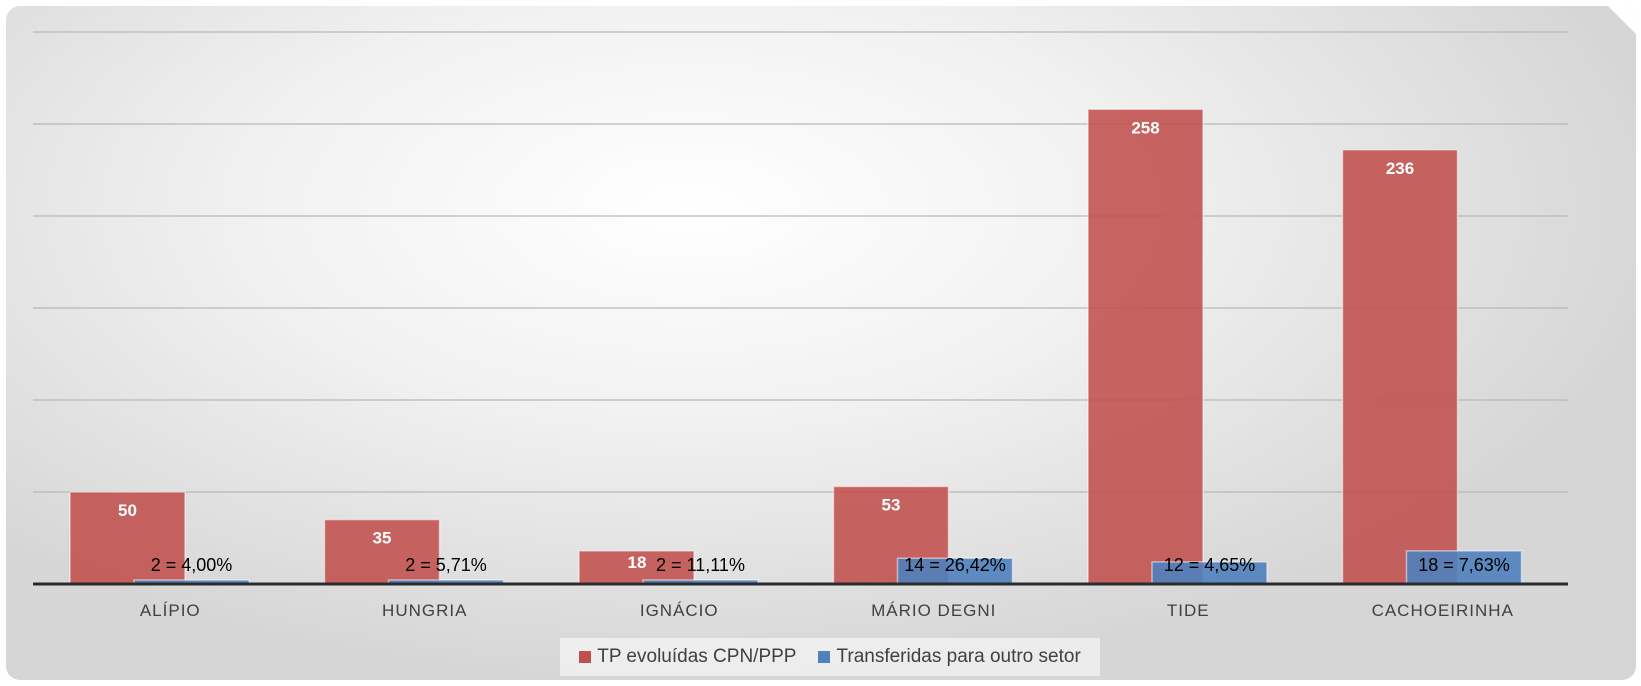  What do you see at coordinates (424, 610) in the screenshot?
I see `x-tick-label: HUNGRIA` at bounding box center [424, 610].